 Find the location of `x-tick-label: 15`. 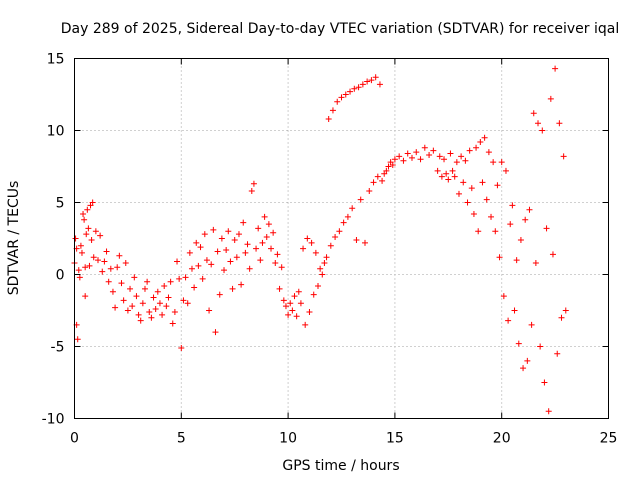

x-tick-label: 15 is located at coordinates (395, 439).